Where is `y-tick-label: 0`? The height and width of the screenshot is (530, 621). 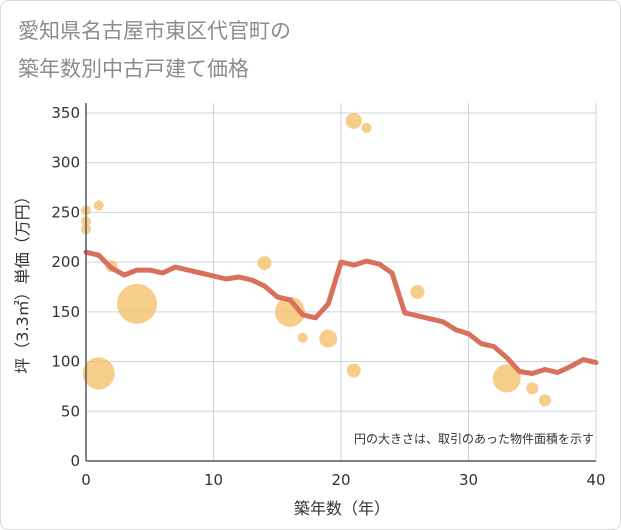
y-tick-label: 0 is located at coordinates (75, 461).